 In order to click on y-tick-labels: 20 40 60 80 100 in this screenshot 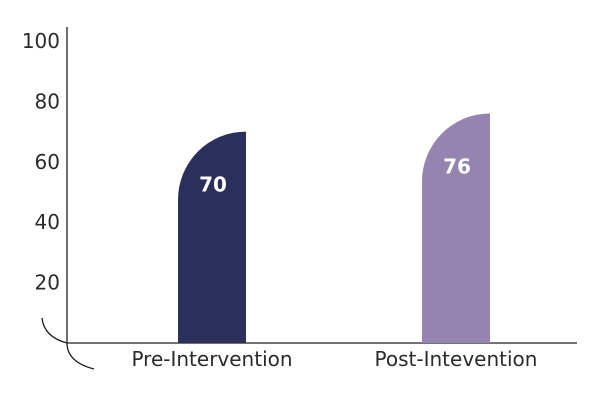, I will do `click(41, 162)`.